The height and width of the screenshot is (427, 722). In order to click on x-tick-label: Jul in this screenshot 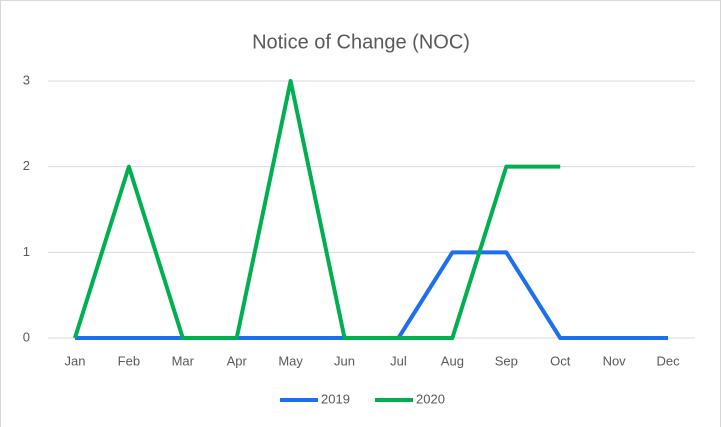, I will do `click(398, 360)`.